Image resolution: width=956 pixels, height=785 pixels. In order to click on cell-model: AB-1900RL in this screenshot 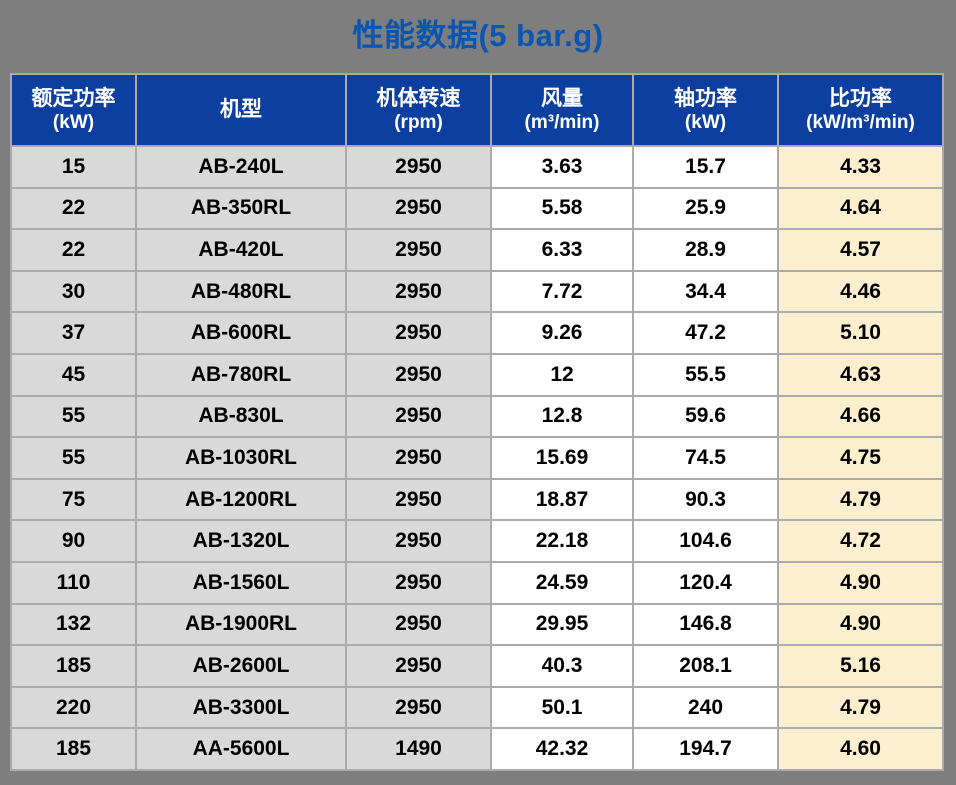, I will do `click(241, 624)`.